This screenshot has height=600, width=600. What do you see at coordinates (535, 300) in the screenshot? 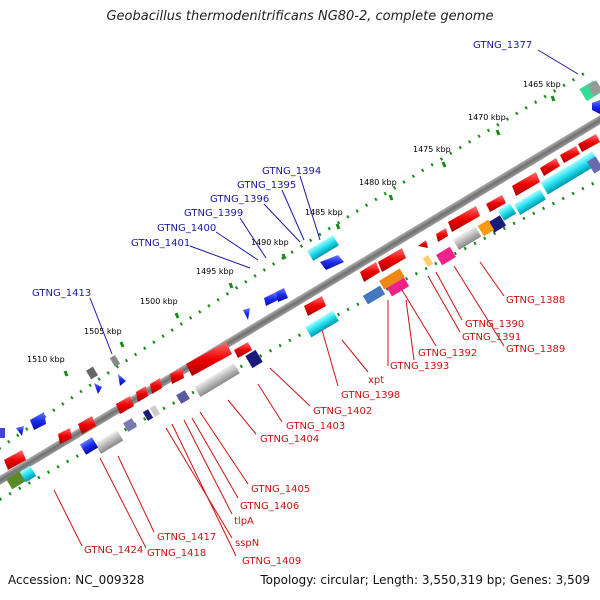
I see `gene-label: GTNG_1388` at bounding box center [535, 300].